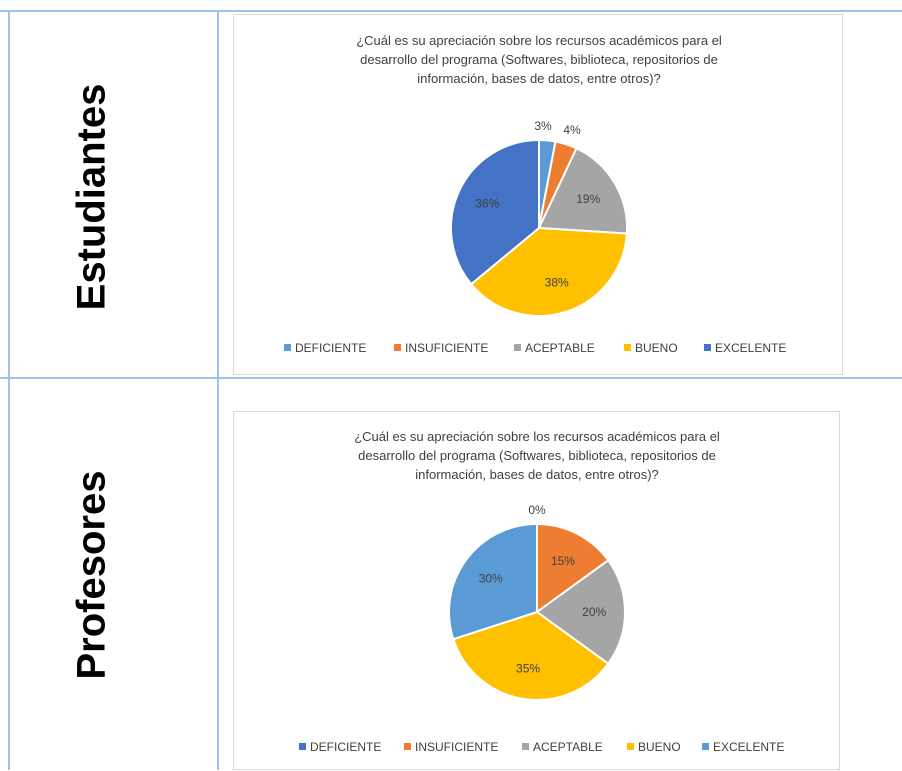 This screenshot has height=771, width=902. Describe the element at coordinates (9, 390) in the screenshot. I see `table-left-border` at that location.